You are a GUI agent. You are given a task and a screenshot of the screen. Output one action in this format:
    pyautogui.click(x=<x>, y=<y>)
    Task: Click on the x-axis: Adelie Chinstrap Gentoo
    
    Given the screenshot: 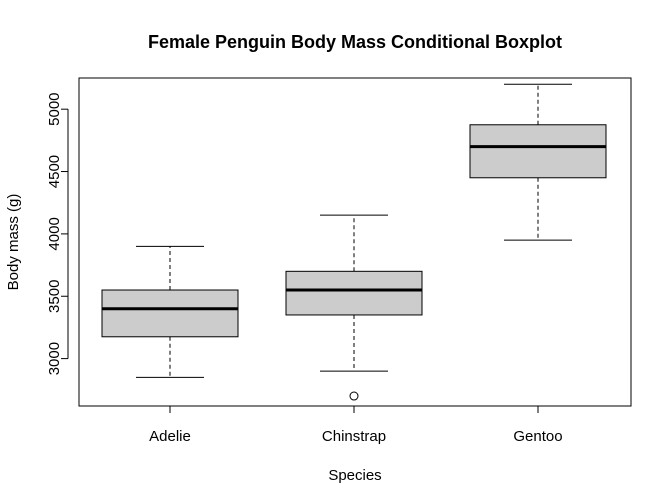 What is the action you would take?
    pyautogui.click(x=356, y=425)
    